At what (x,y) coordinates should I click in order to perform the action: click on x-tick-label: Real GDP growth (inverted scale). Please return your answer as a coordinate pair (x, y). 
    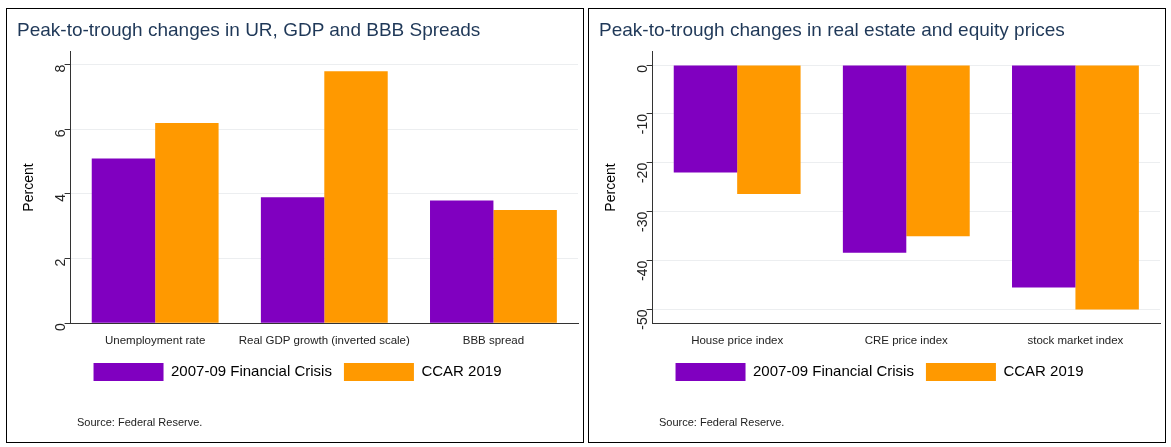
    Looking at the image, I should click on (324, 340).